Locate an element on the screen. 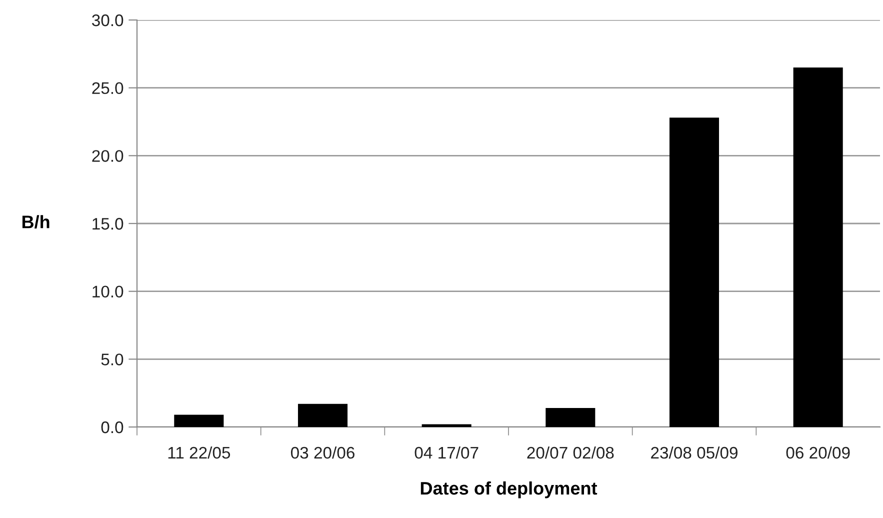  x-axis-title: Dates of deployment is located at coordinates (509, 489).